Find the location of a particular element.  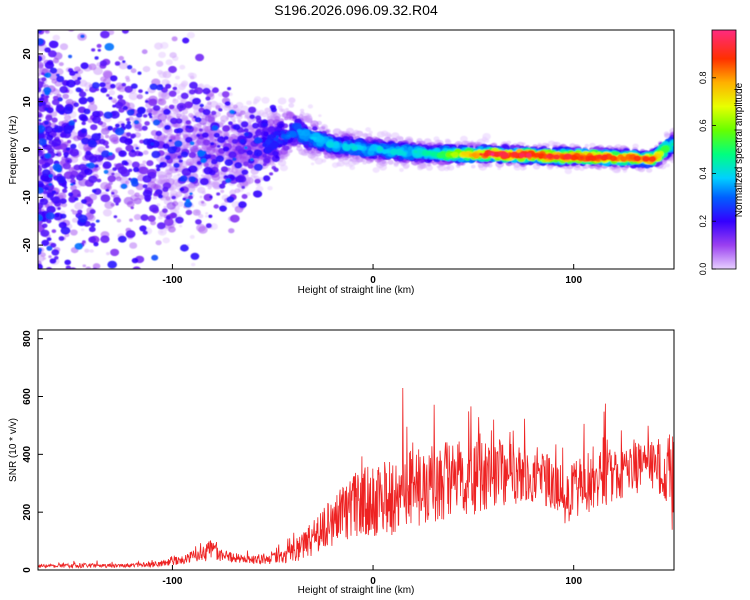

colorbar-gradient is located at coordinates (724, 149).